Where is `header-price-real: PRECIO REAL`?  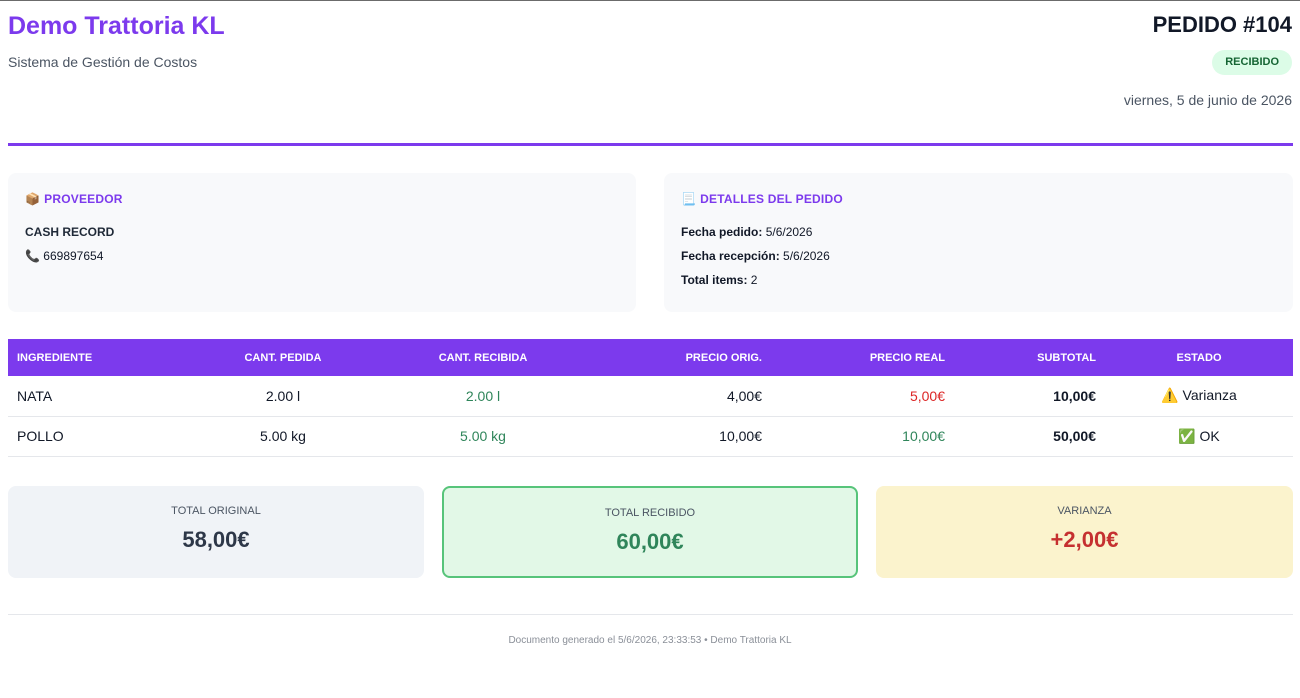
header-price-real: PRECIO REAL is located at coordinates (907, 357).